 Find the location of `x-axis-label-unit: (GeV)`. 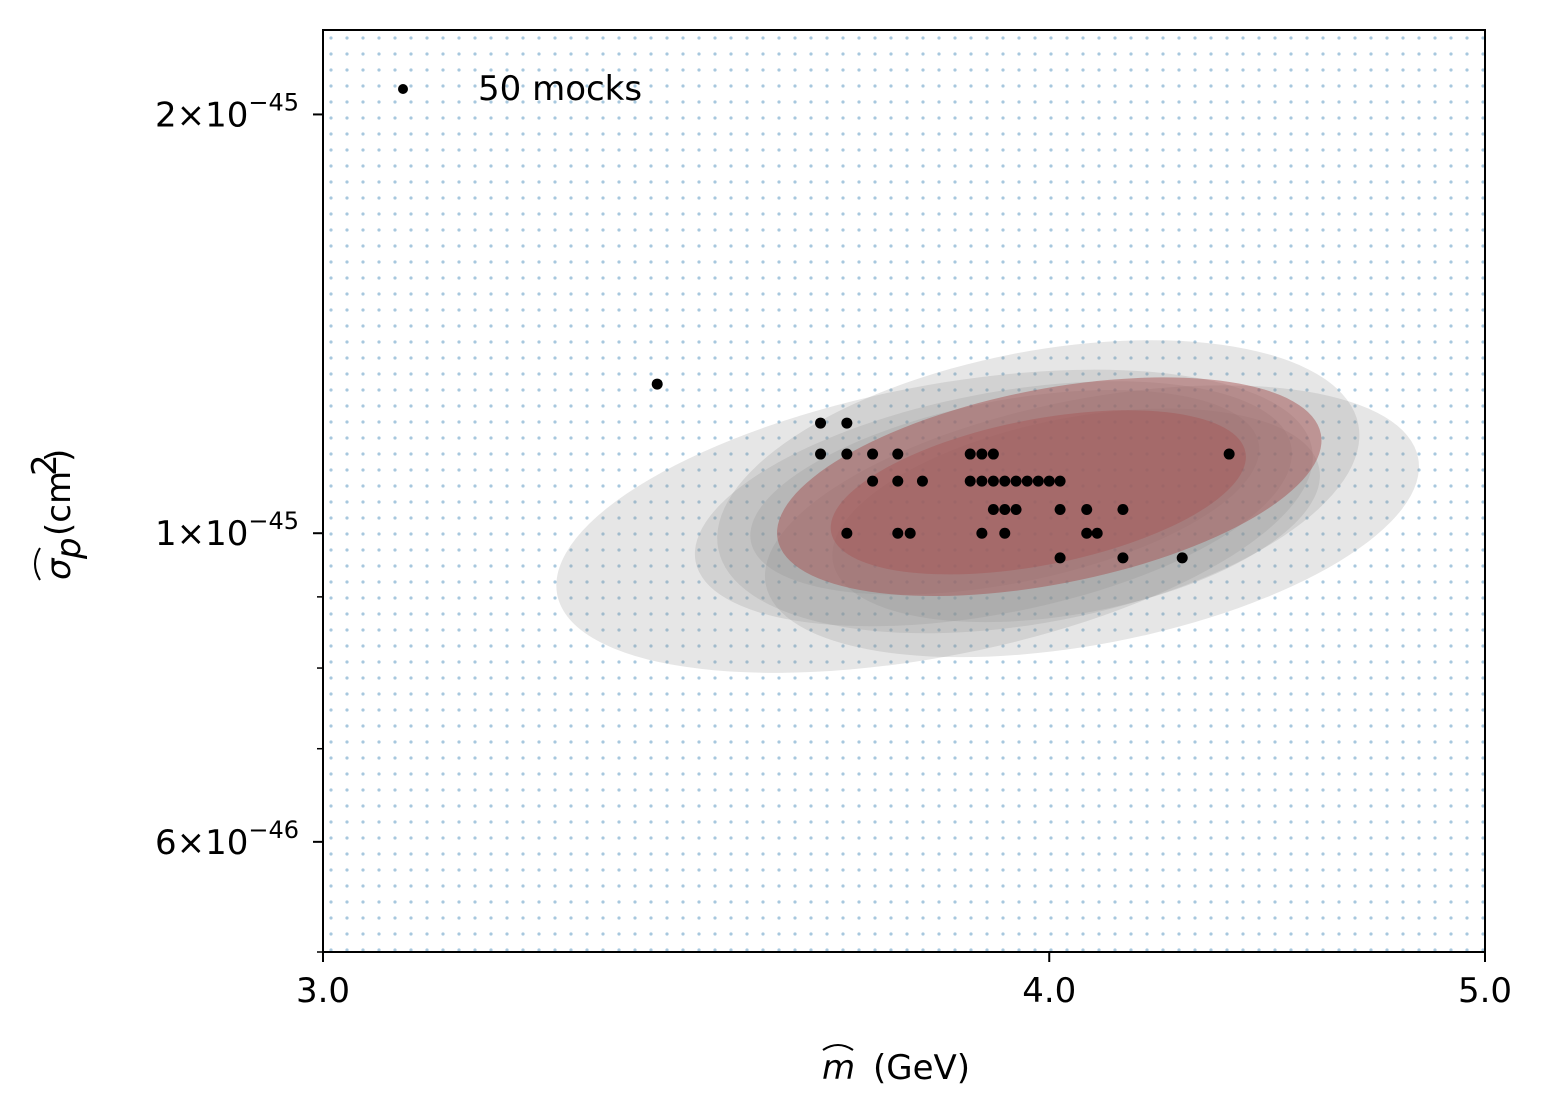

x-axis-label-unit: (GeV) is located at coordinates (921, 1068).